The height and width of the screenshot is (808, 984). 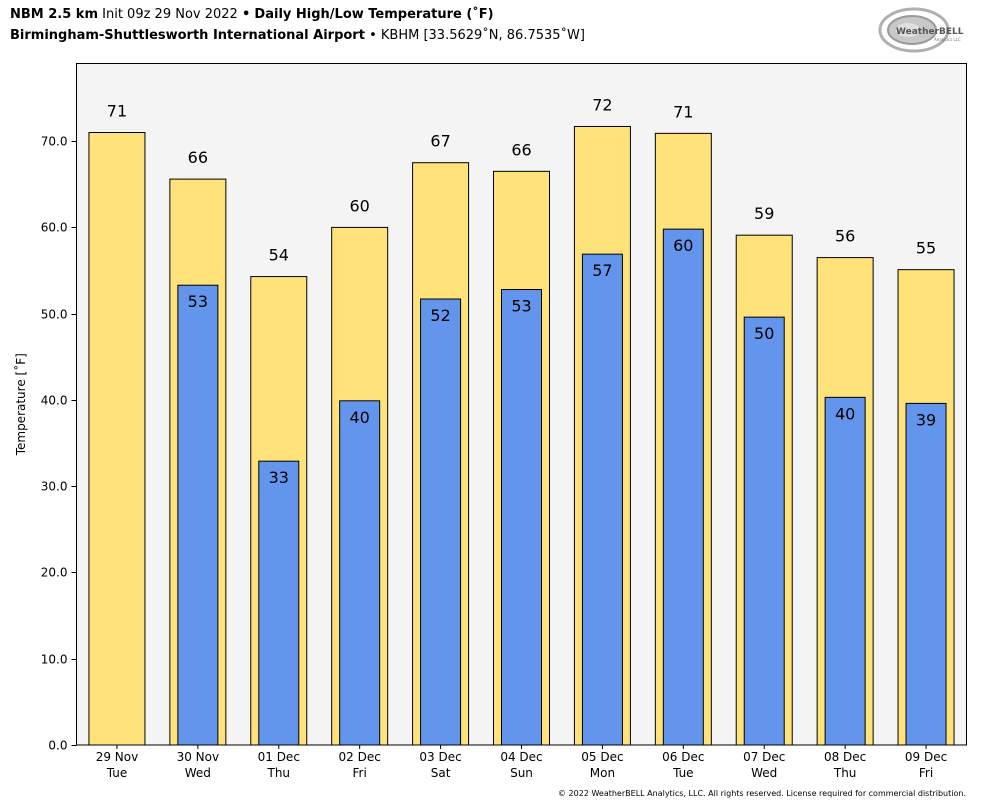 What do you see at coordinates (54, 315) in the screenshot?
I see `y-tick-label: 50.0` at bounding box center [54, 315].